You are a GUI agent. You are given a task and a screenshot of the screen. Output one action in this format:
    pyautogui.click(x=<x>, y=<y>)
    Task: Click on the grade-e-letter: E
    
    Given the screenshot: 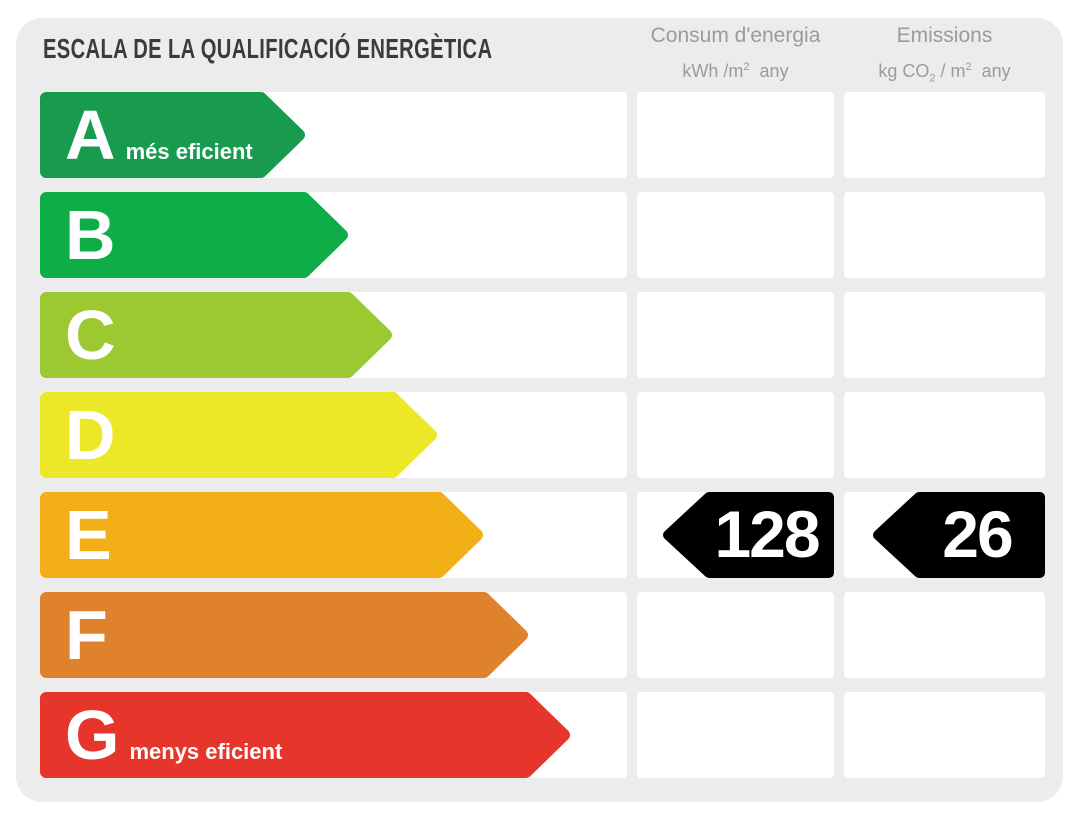 What is the action you would take?
    pyautogui.click(x=88, y=535)
    